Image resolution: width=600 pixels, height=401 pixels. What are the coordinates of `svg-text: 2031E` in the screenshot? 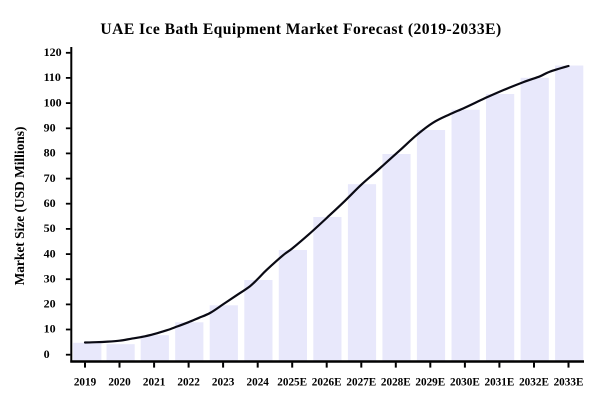 It's located at (499, 383).